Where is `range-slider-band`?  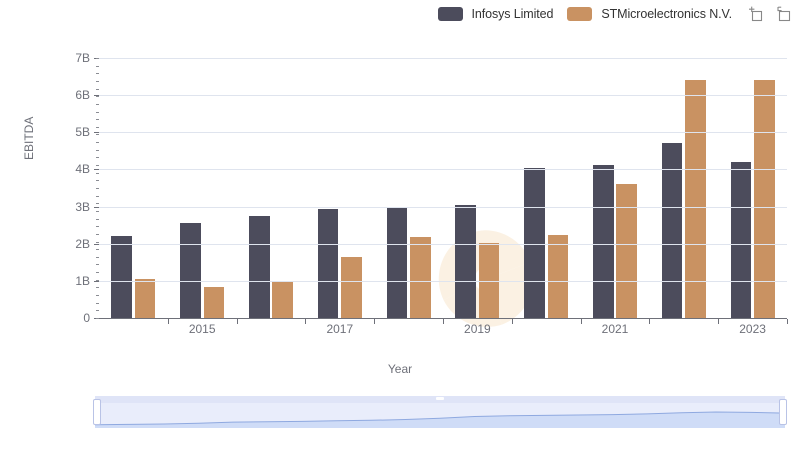
range-slider-band is located at coordinates (440, 399).